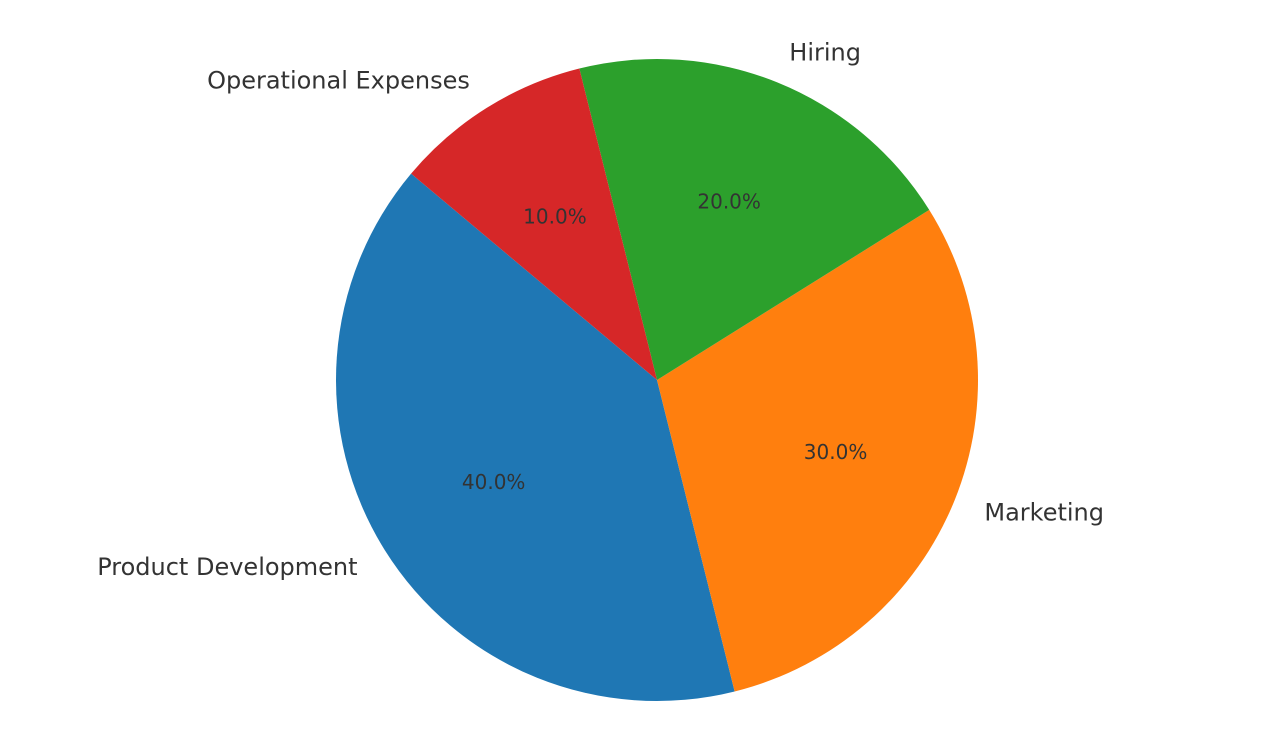  What do you see at coordinates (1044, 512) in the screenshot?
I see `pie-category-label-marketing: Marketing` at bounding box center [1044, 512].